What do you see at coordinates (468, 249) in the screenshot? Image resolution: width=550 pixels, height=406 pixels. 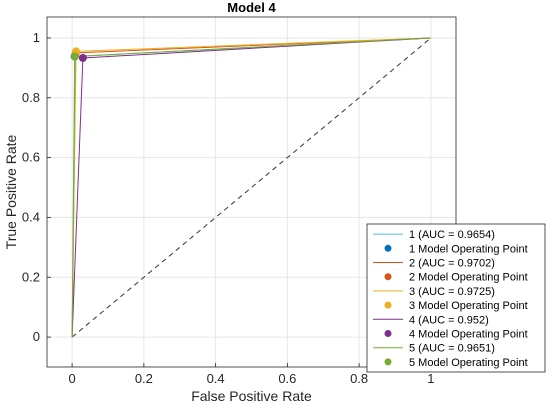 I see `legend-label-point-1: 1 Model Operating Point` at bounding box center [468, 249].